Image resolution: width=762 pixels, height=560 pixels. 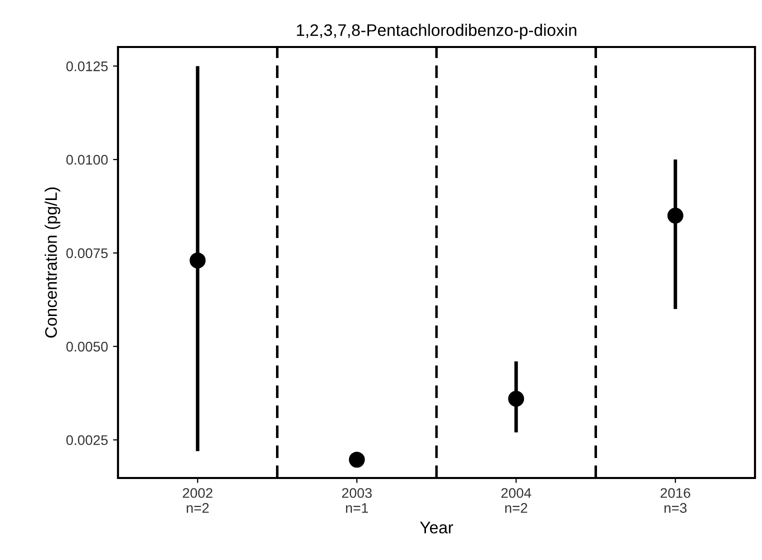 I want to click on y-tick-label: 0.0100, so click(x=87, y=159).